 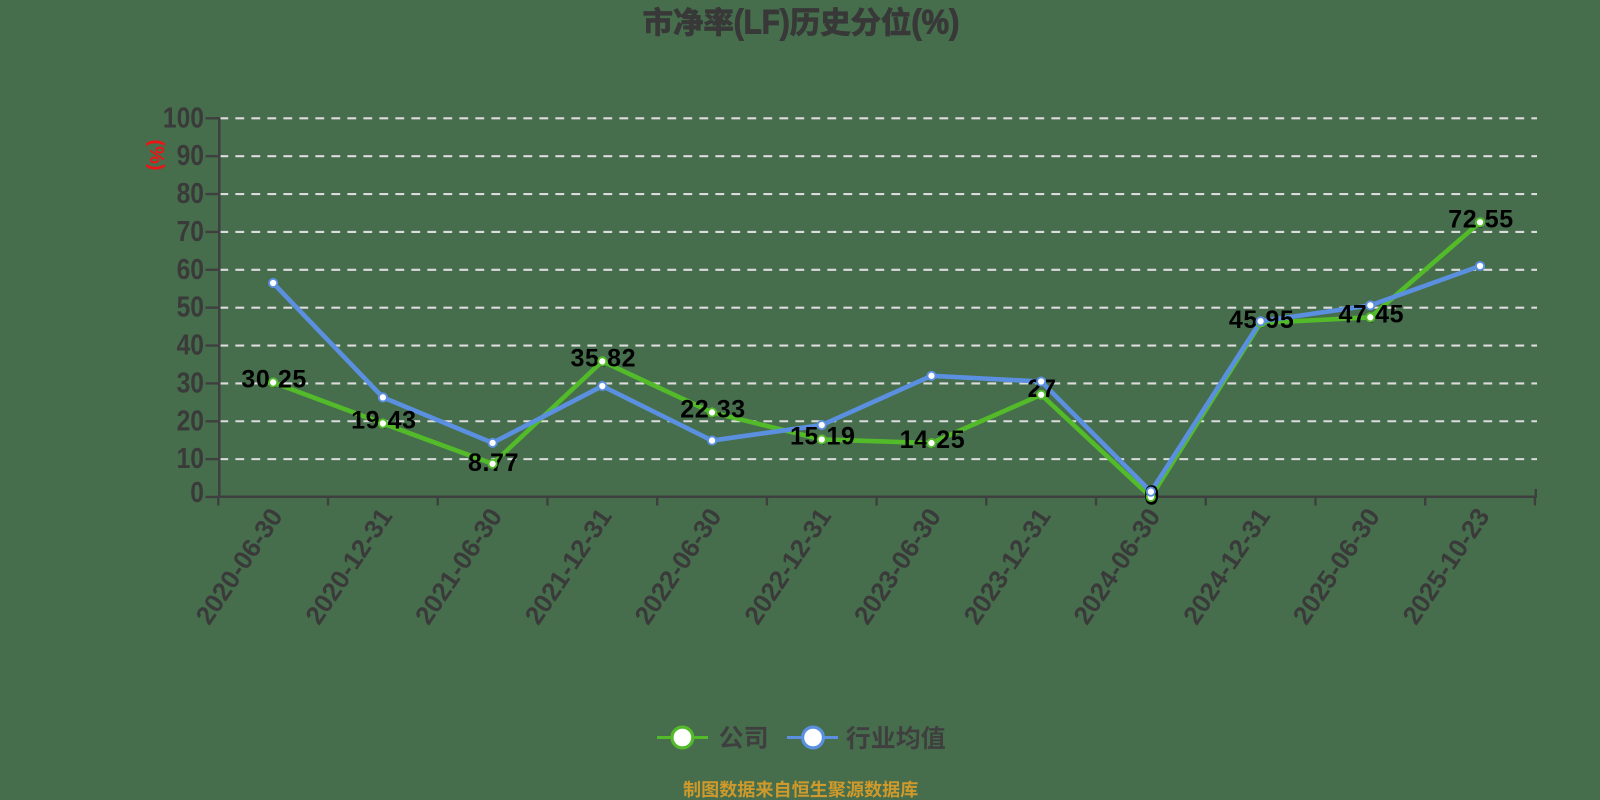 What do you see at coordinates (190, 156) in the screenshot?
I see `svg-text: 90` at bounding box center [190, 156].